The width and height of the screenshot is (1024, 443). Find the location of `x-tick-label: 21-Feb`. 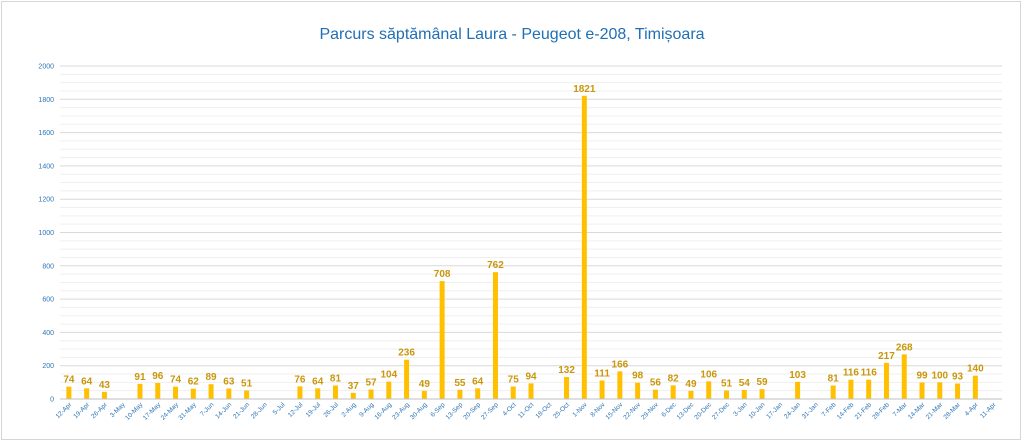

x-tick-label: 21-Feb is located at coordinates (864, 411).